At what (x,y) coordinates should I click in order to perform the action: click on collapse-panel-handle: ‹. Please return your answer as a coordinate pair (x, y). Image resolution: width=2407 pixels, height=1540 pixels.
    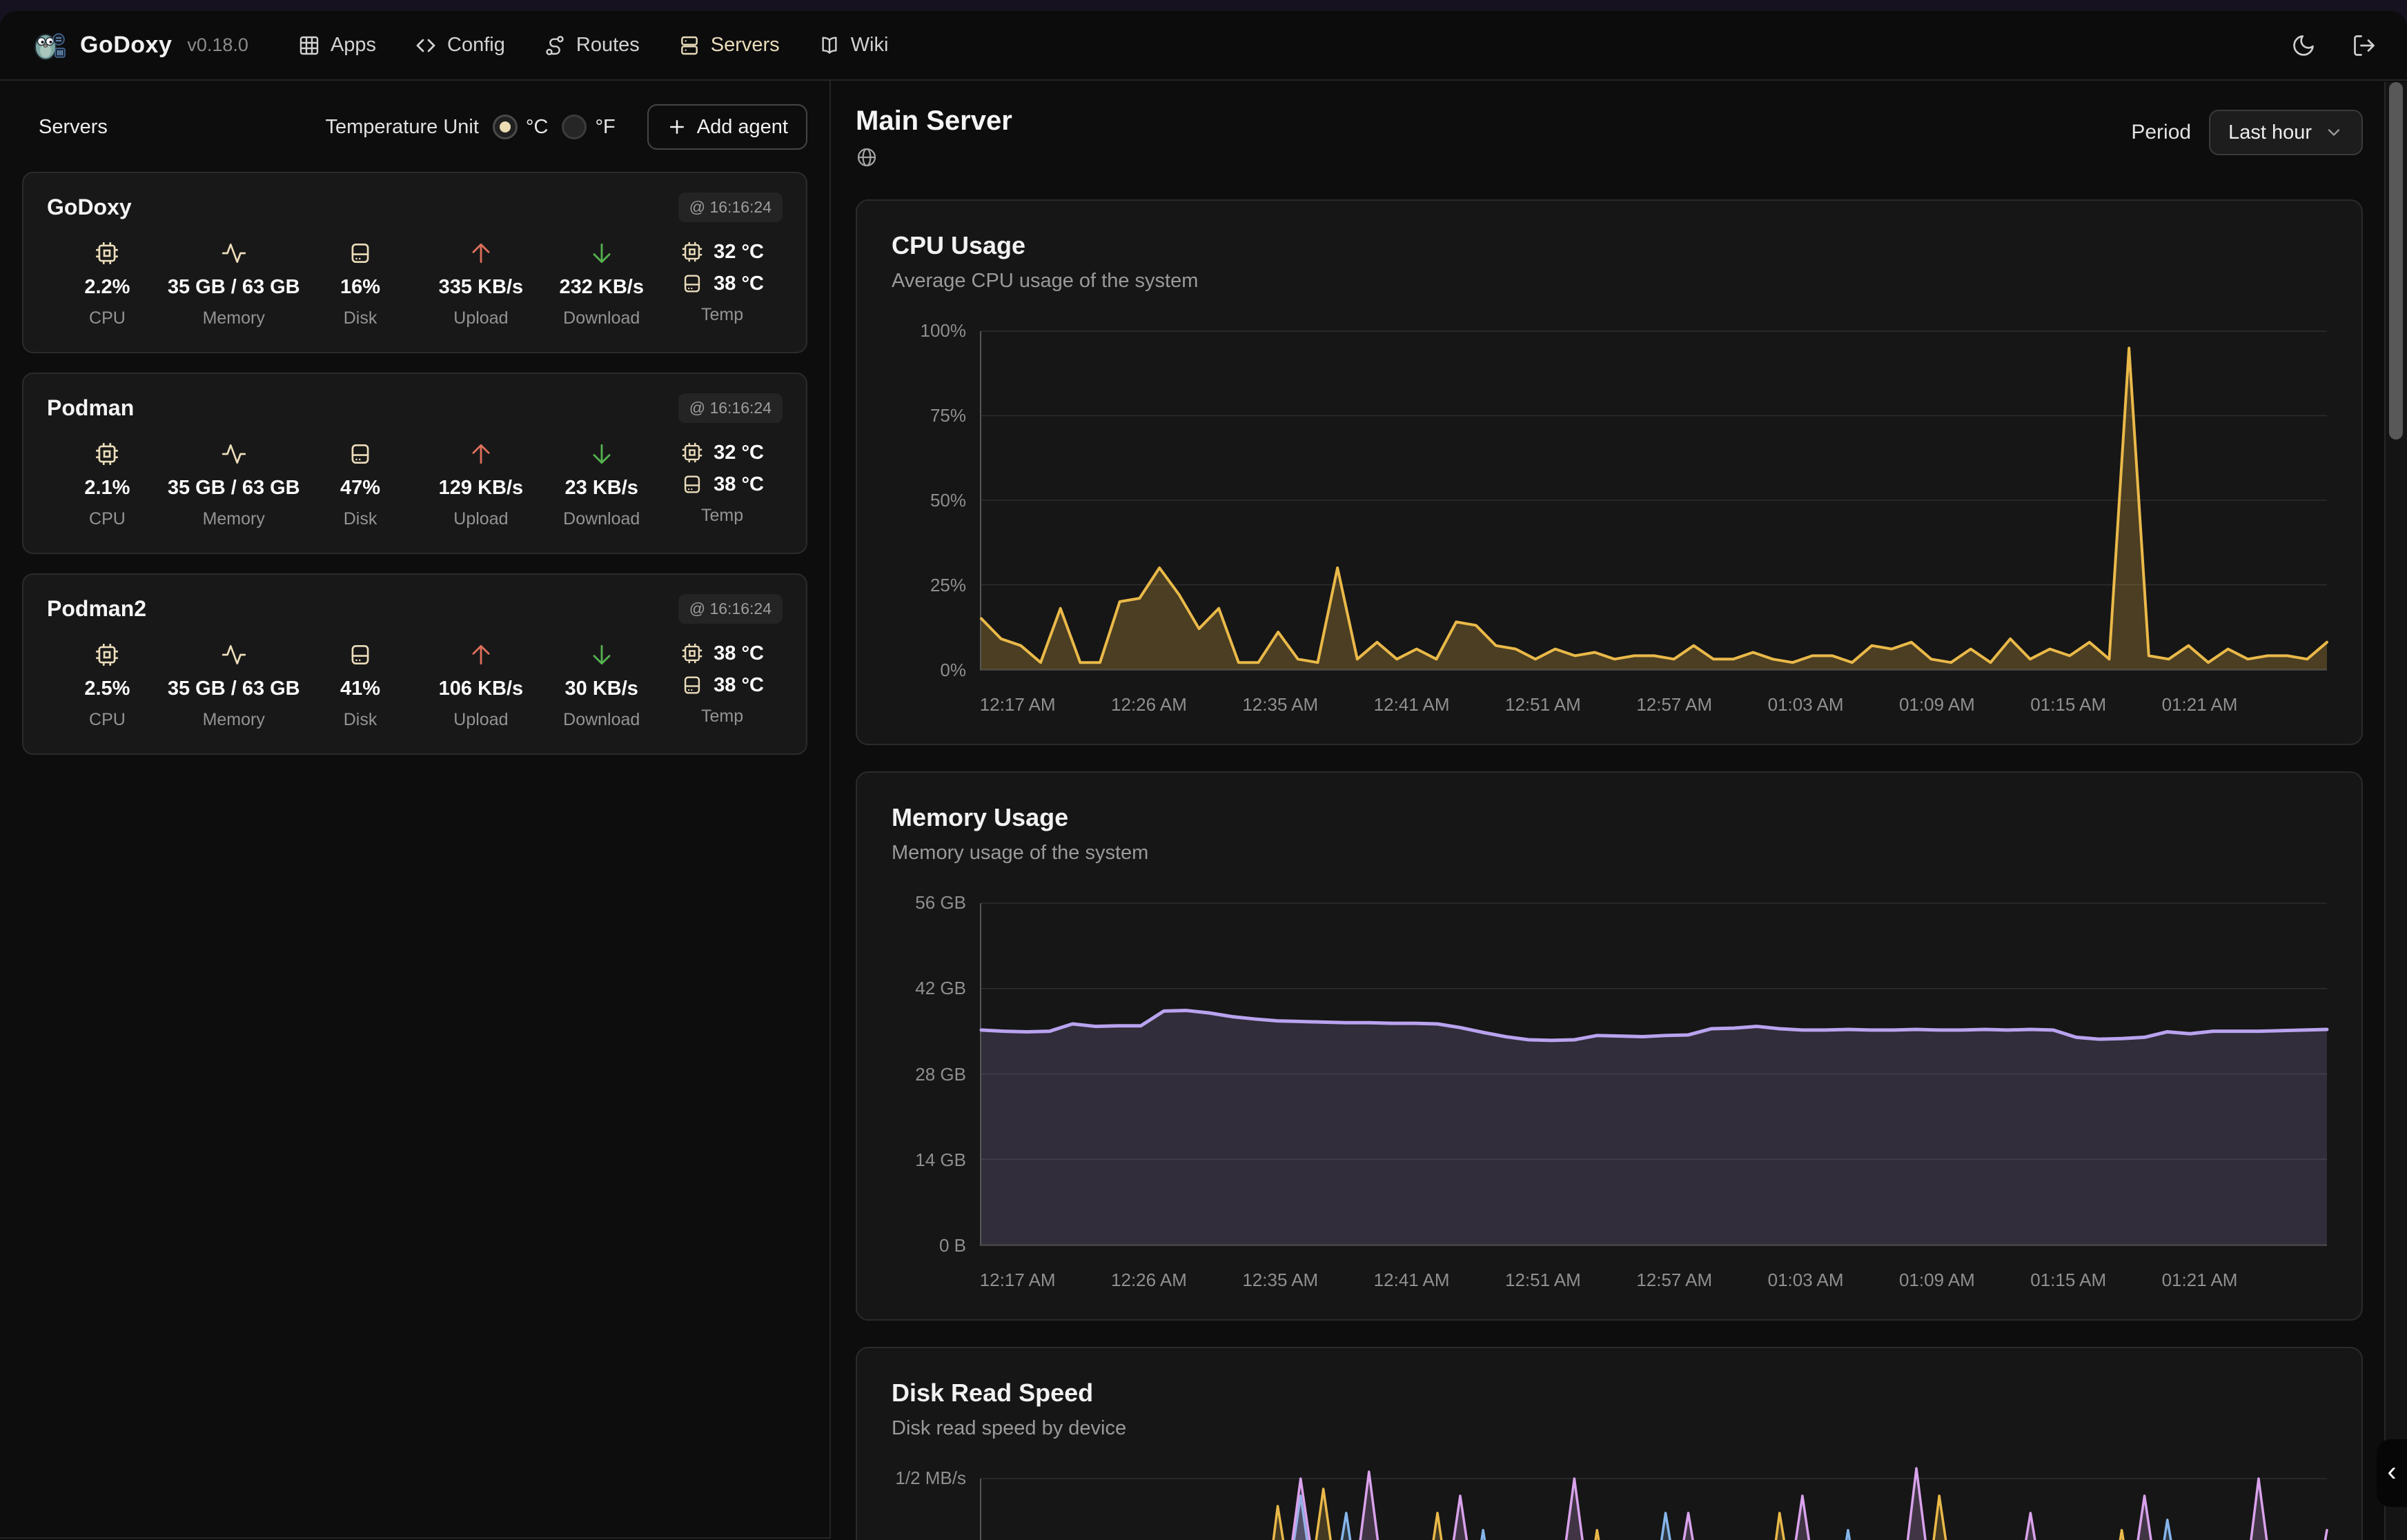
    Looking at the image, I should click on (2392, 1473).